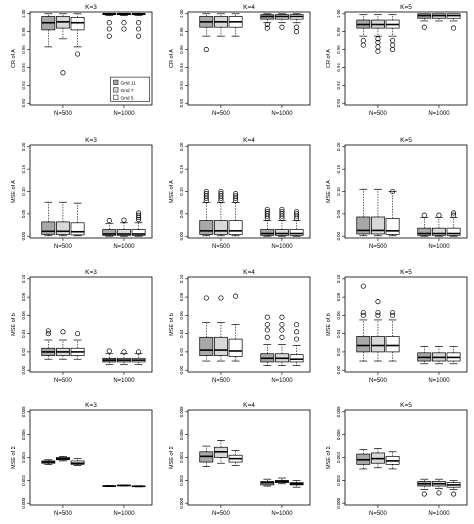 This screenshot has height=524, width=474. Describe the element at coordinates (14, 58) in the screenshot. I see `y-axis-label: CR of A` at that location.